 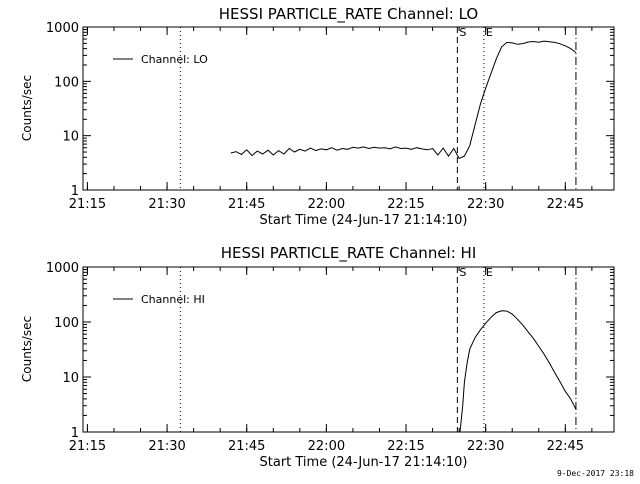 What do you see at coordinates (75, 433) in the screenshot?
I see `panel-2-y-tick-label: 1` at bounding box center [75, 433].